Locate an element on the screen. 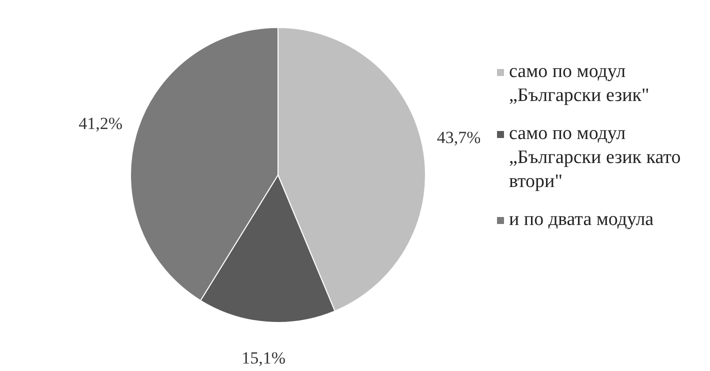  data-label: 43,7% is located at coordinates (458, 138).